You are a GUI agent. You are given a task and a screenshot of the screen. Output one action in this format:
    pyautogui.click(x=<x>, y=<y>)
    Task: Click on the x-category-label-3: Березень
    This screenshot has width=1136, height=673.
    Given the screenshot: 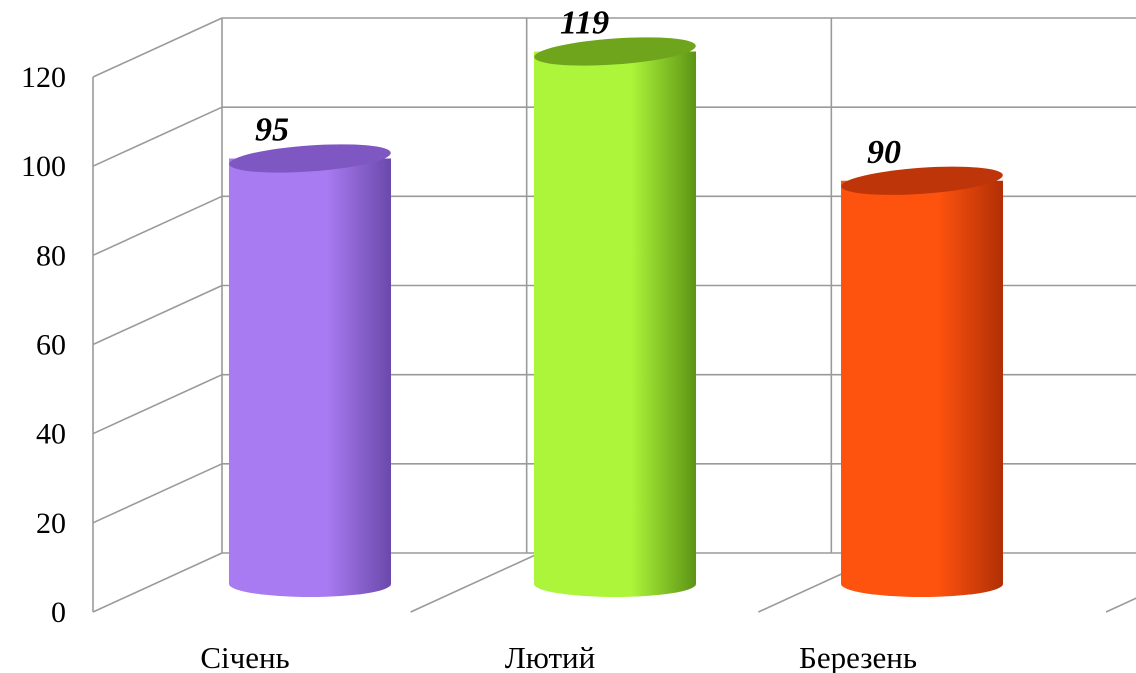 What is the action you would take?
    pyautogui.click(x=858, y=656)
    